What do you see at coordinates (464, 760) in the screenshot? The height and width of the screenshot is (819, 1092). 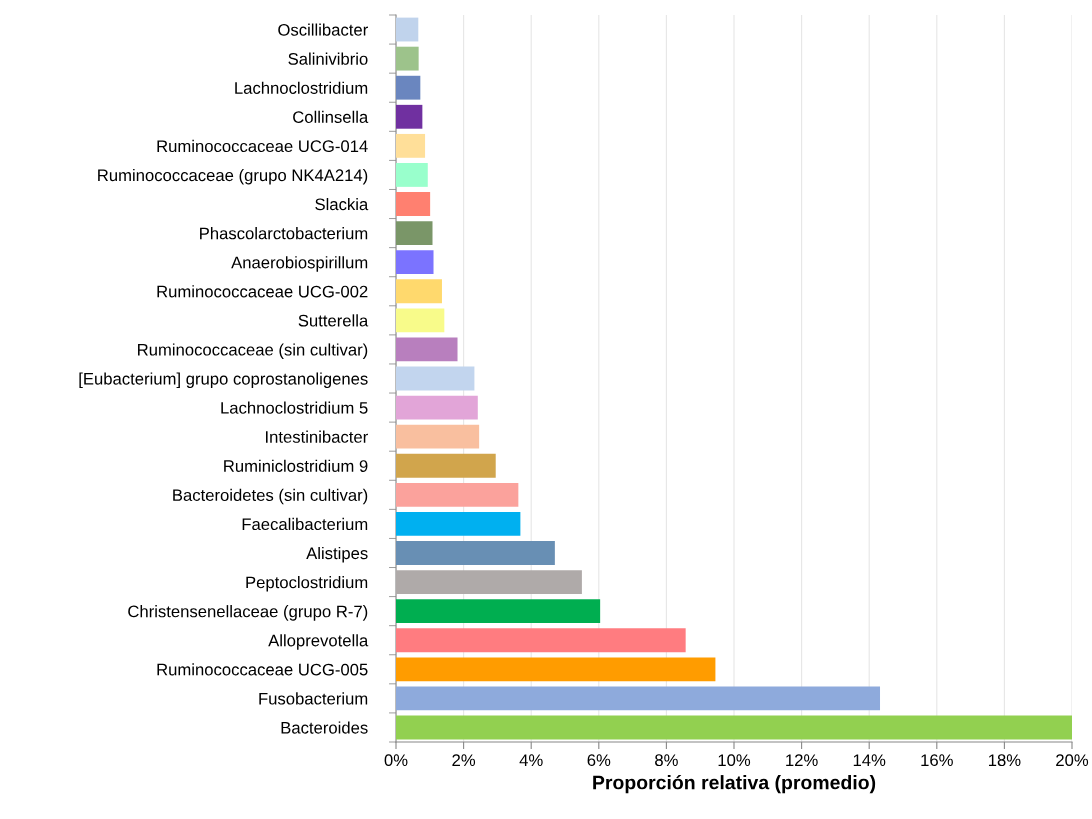 I see `x-tick-label: 2%` at bounding box center [464, 760].